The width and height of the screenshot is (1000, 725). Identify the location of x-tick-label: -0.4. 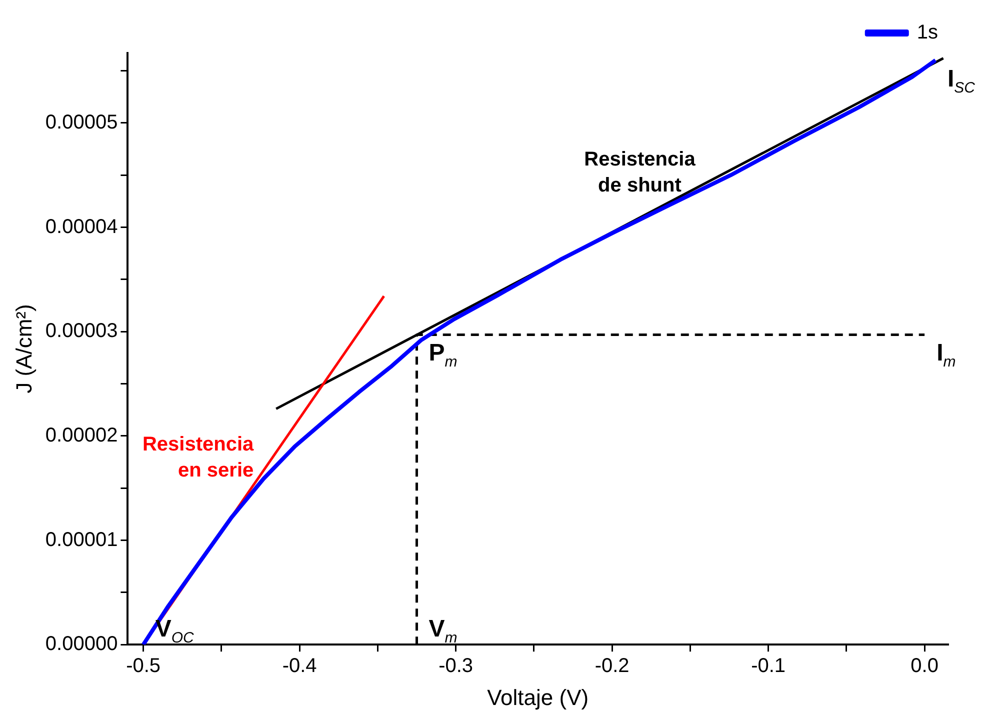
(299, 666).